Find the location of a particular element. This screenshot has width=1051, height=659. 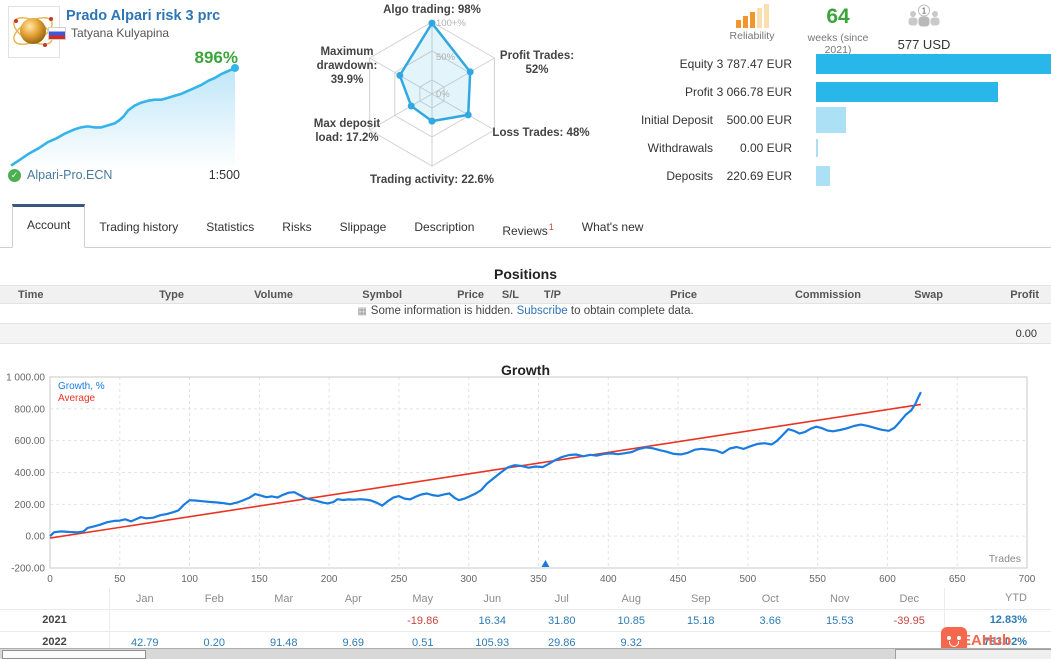

radar-ring-label: 50% is located at coordinates (446, 57).